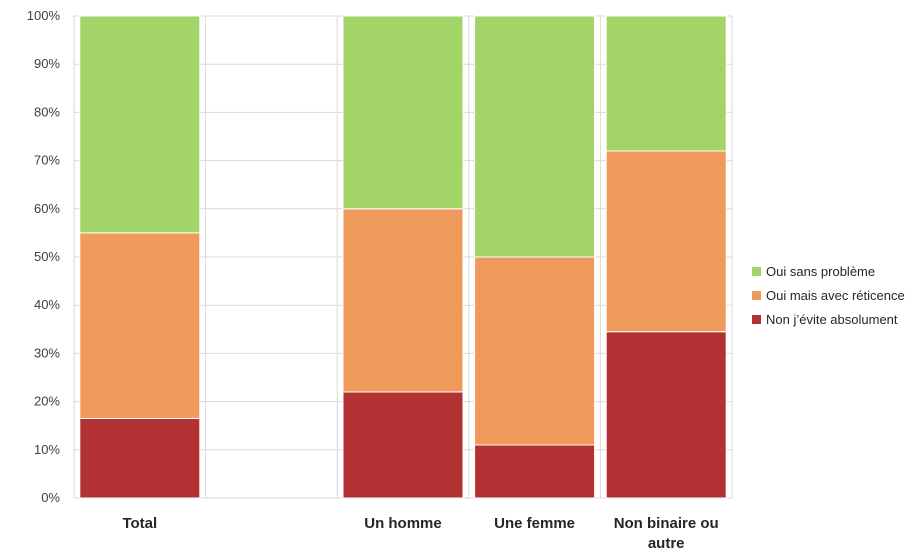 This screenshot has height=551, width=923. Describe the element at coordinates (666, 543) in the screenshot. I see `x-category-label: autre` at that location.